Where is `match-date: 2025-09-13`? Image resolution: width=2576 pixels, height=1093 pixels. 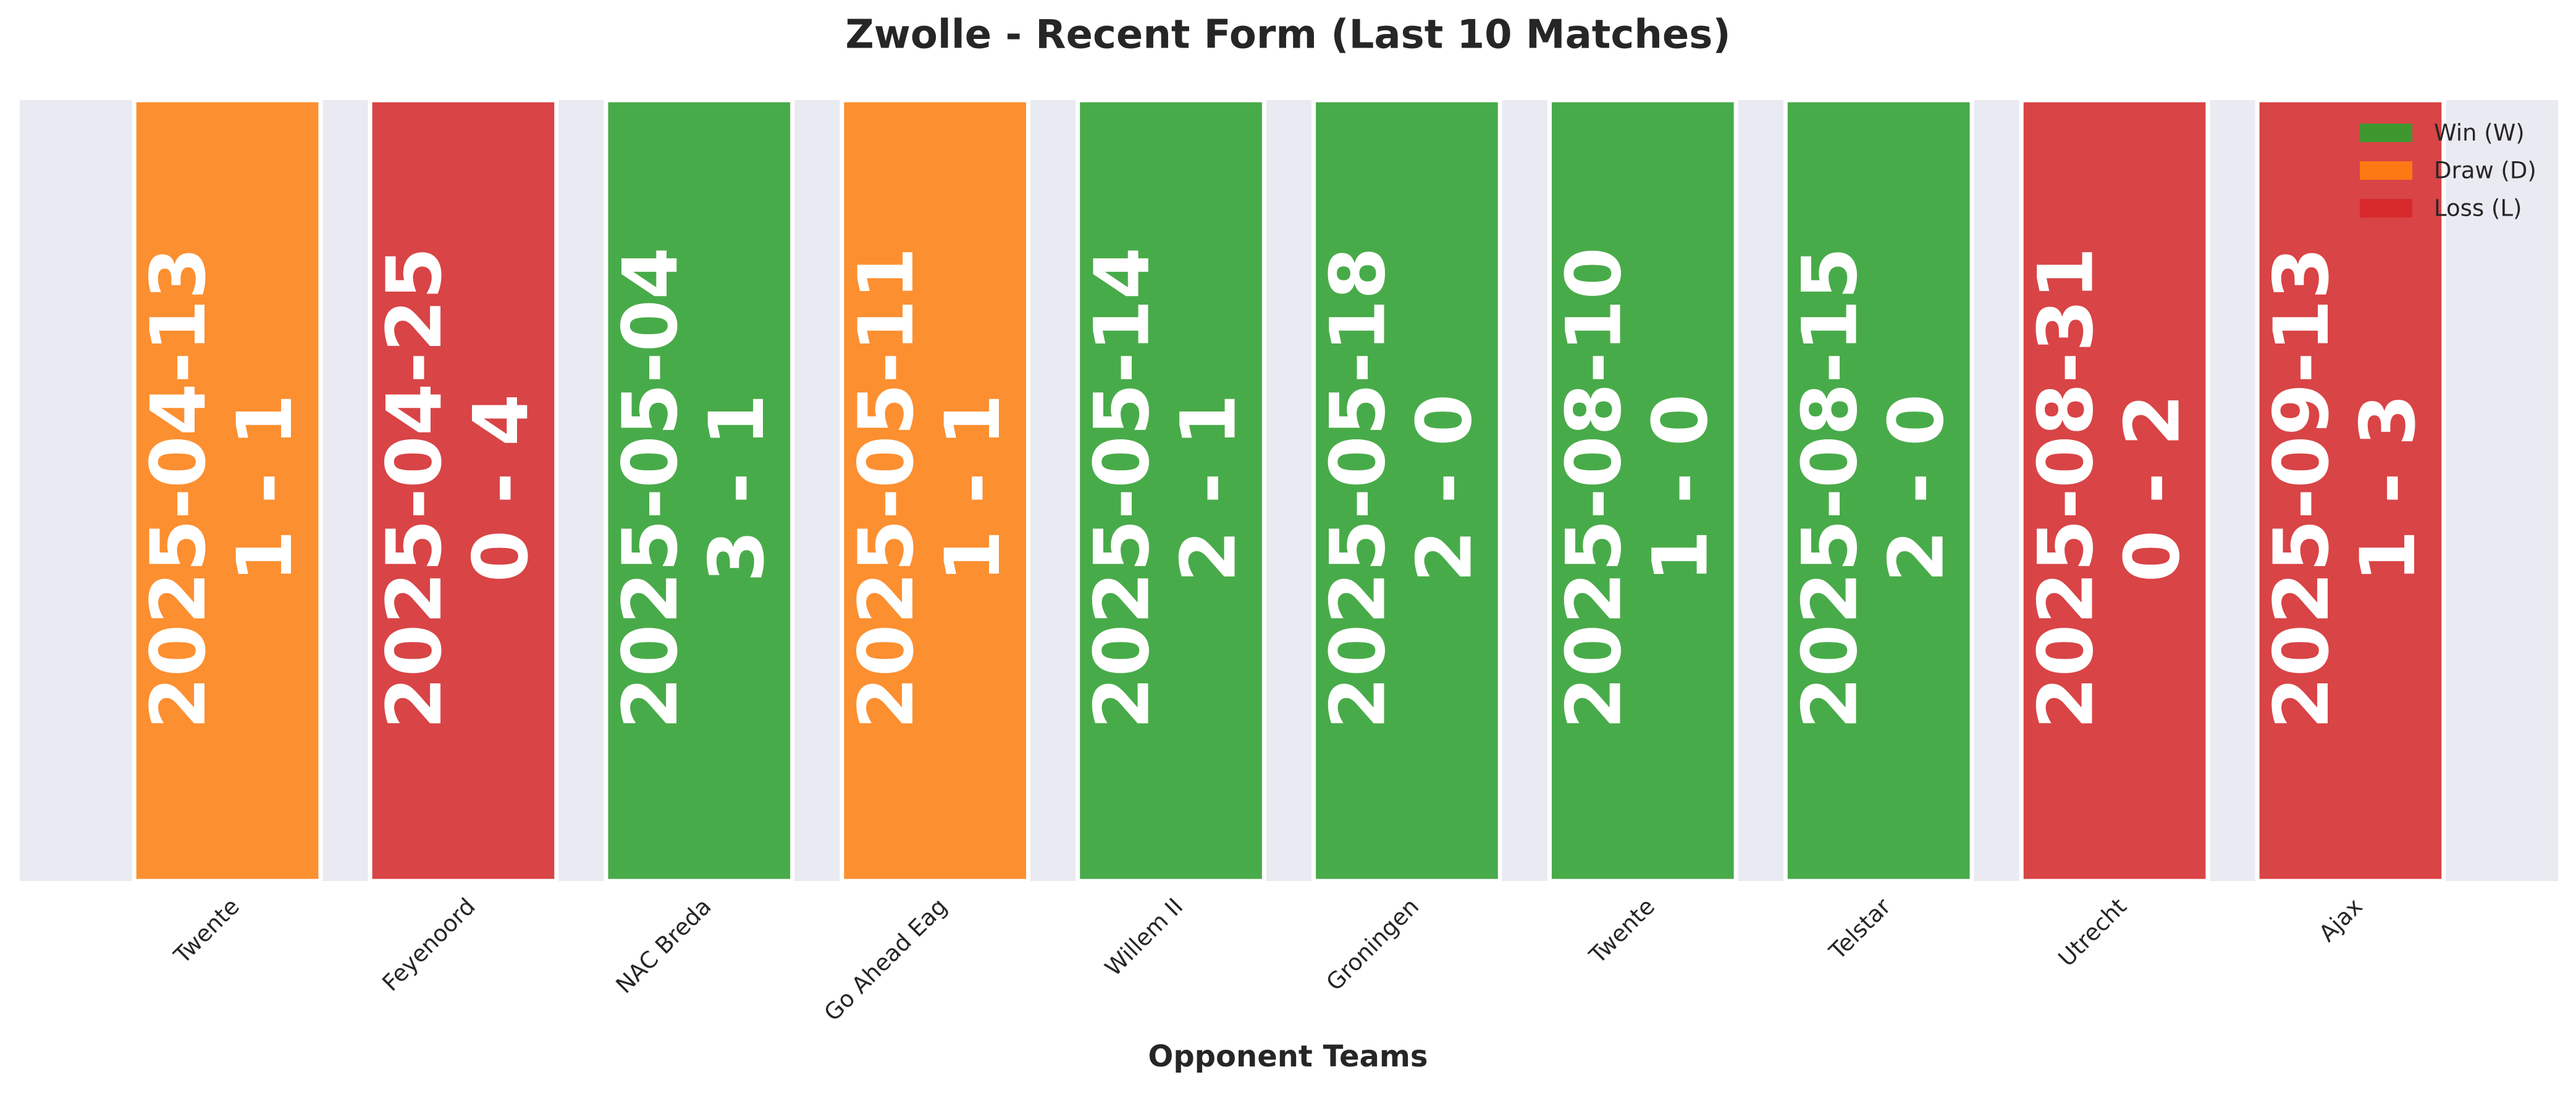 match-date: 2025-09-13 is located at coordinates (2302, 488).